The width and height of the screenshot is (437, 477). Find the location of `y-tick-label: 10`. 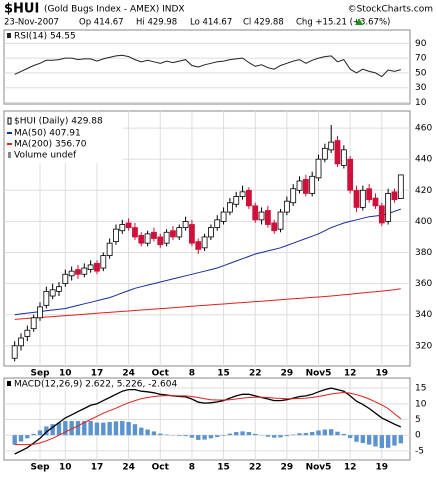

y-tick-label: 10 is located at coordinates (421, 103).